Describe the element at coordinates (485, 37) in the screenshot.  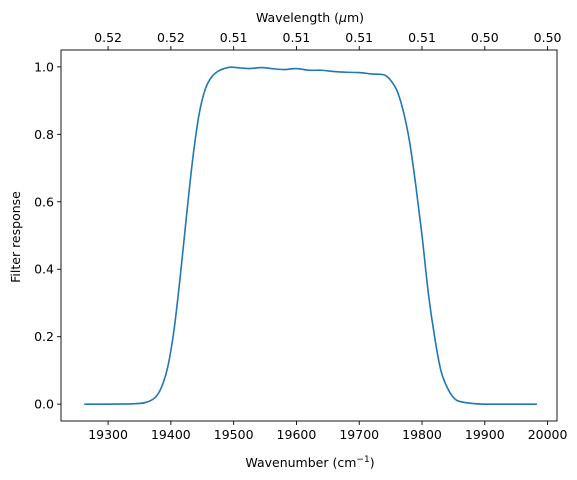
I see `top-tick-label-6: 0.50` at that location.